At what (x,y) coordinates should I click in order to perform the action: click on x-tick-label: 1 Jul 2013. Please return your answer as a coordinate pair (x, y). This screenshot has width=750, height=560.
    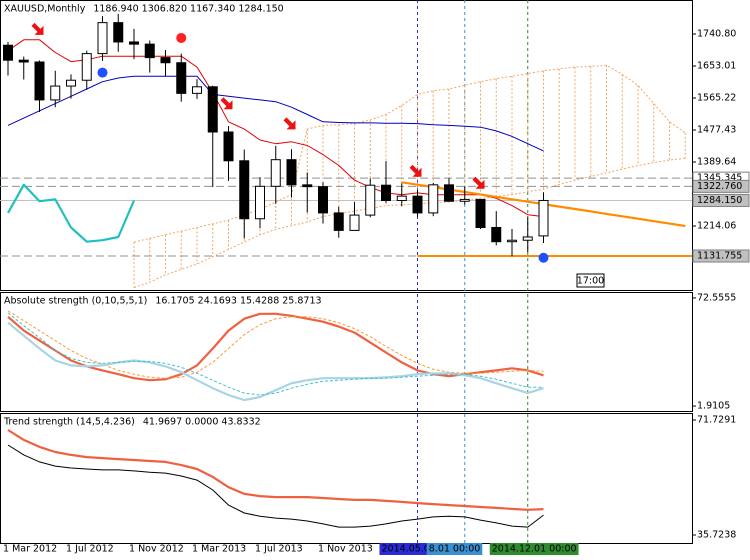
    Looking at the image, I should click on (279, 549).